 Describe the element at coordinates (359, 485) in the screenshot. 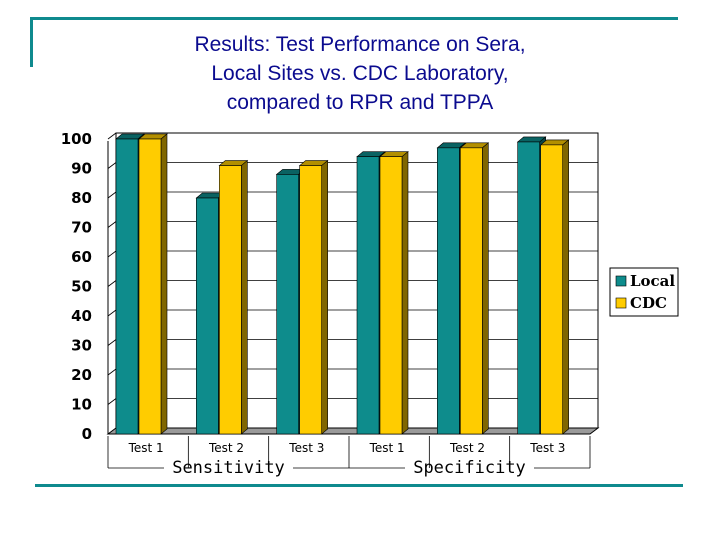

I see `slide-frame-bottom` at that location.